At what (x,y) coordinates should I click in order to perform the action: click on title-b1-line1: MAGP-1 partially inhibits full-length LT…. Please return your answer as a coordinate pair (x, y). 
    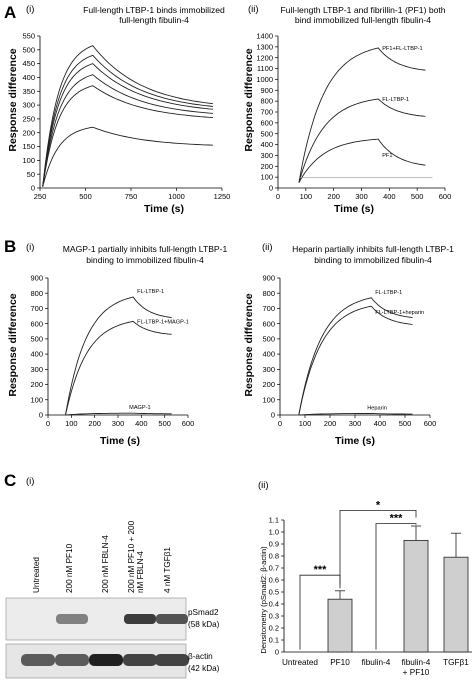
    Looking at the image, I should click on (145, 249).